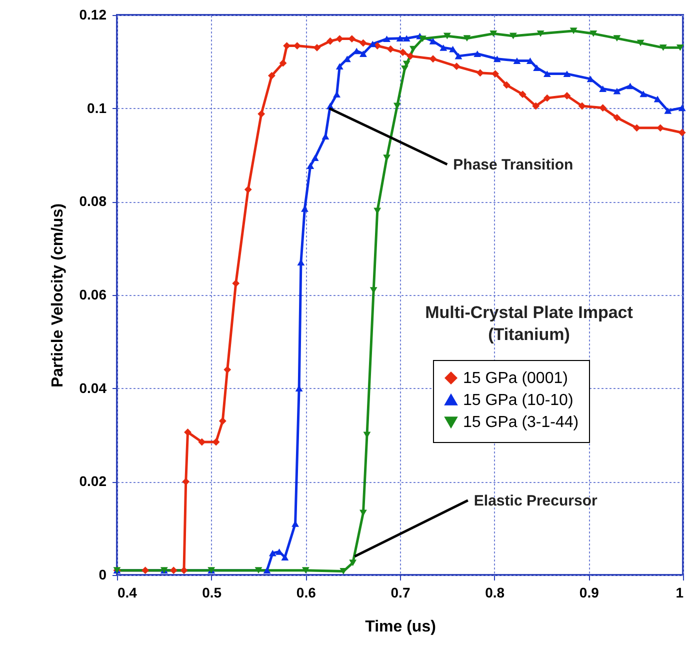  What do you see at coordinates (93, 14) in the screenshot?
I see `y-tick-label: 0.12` at bounding box center [93, 14].